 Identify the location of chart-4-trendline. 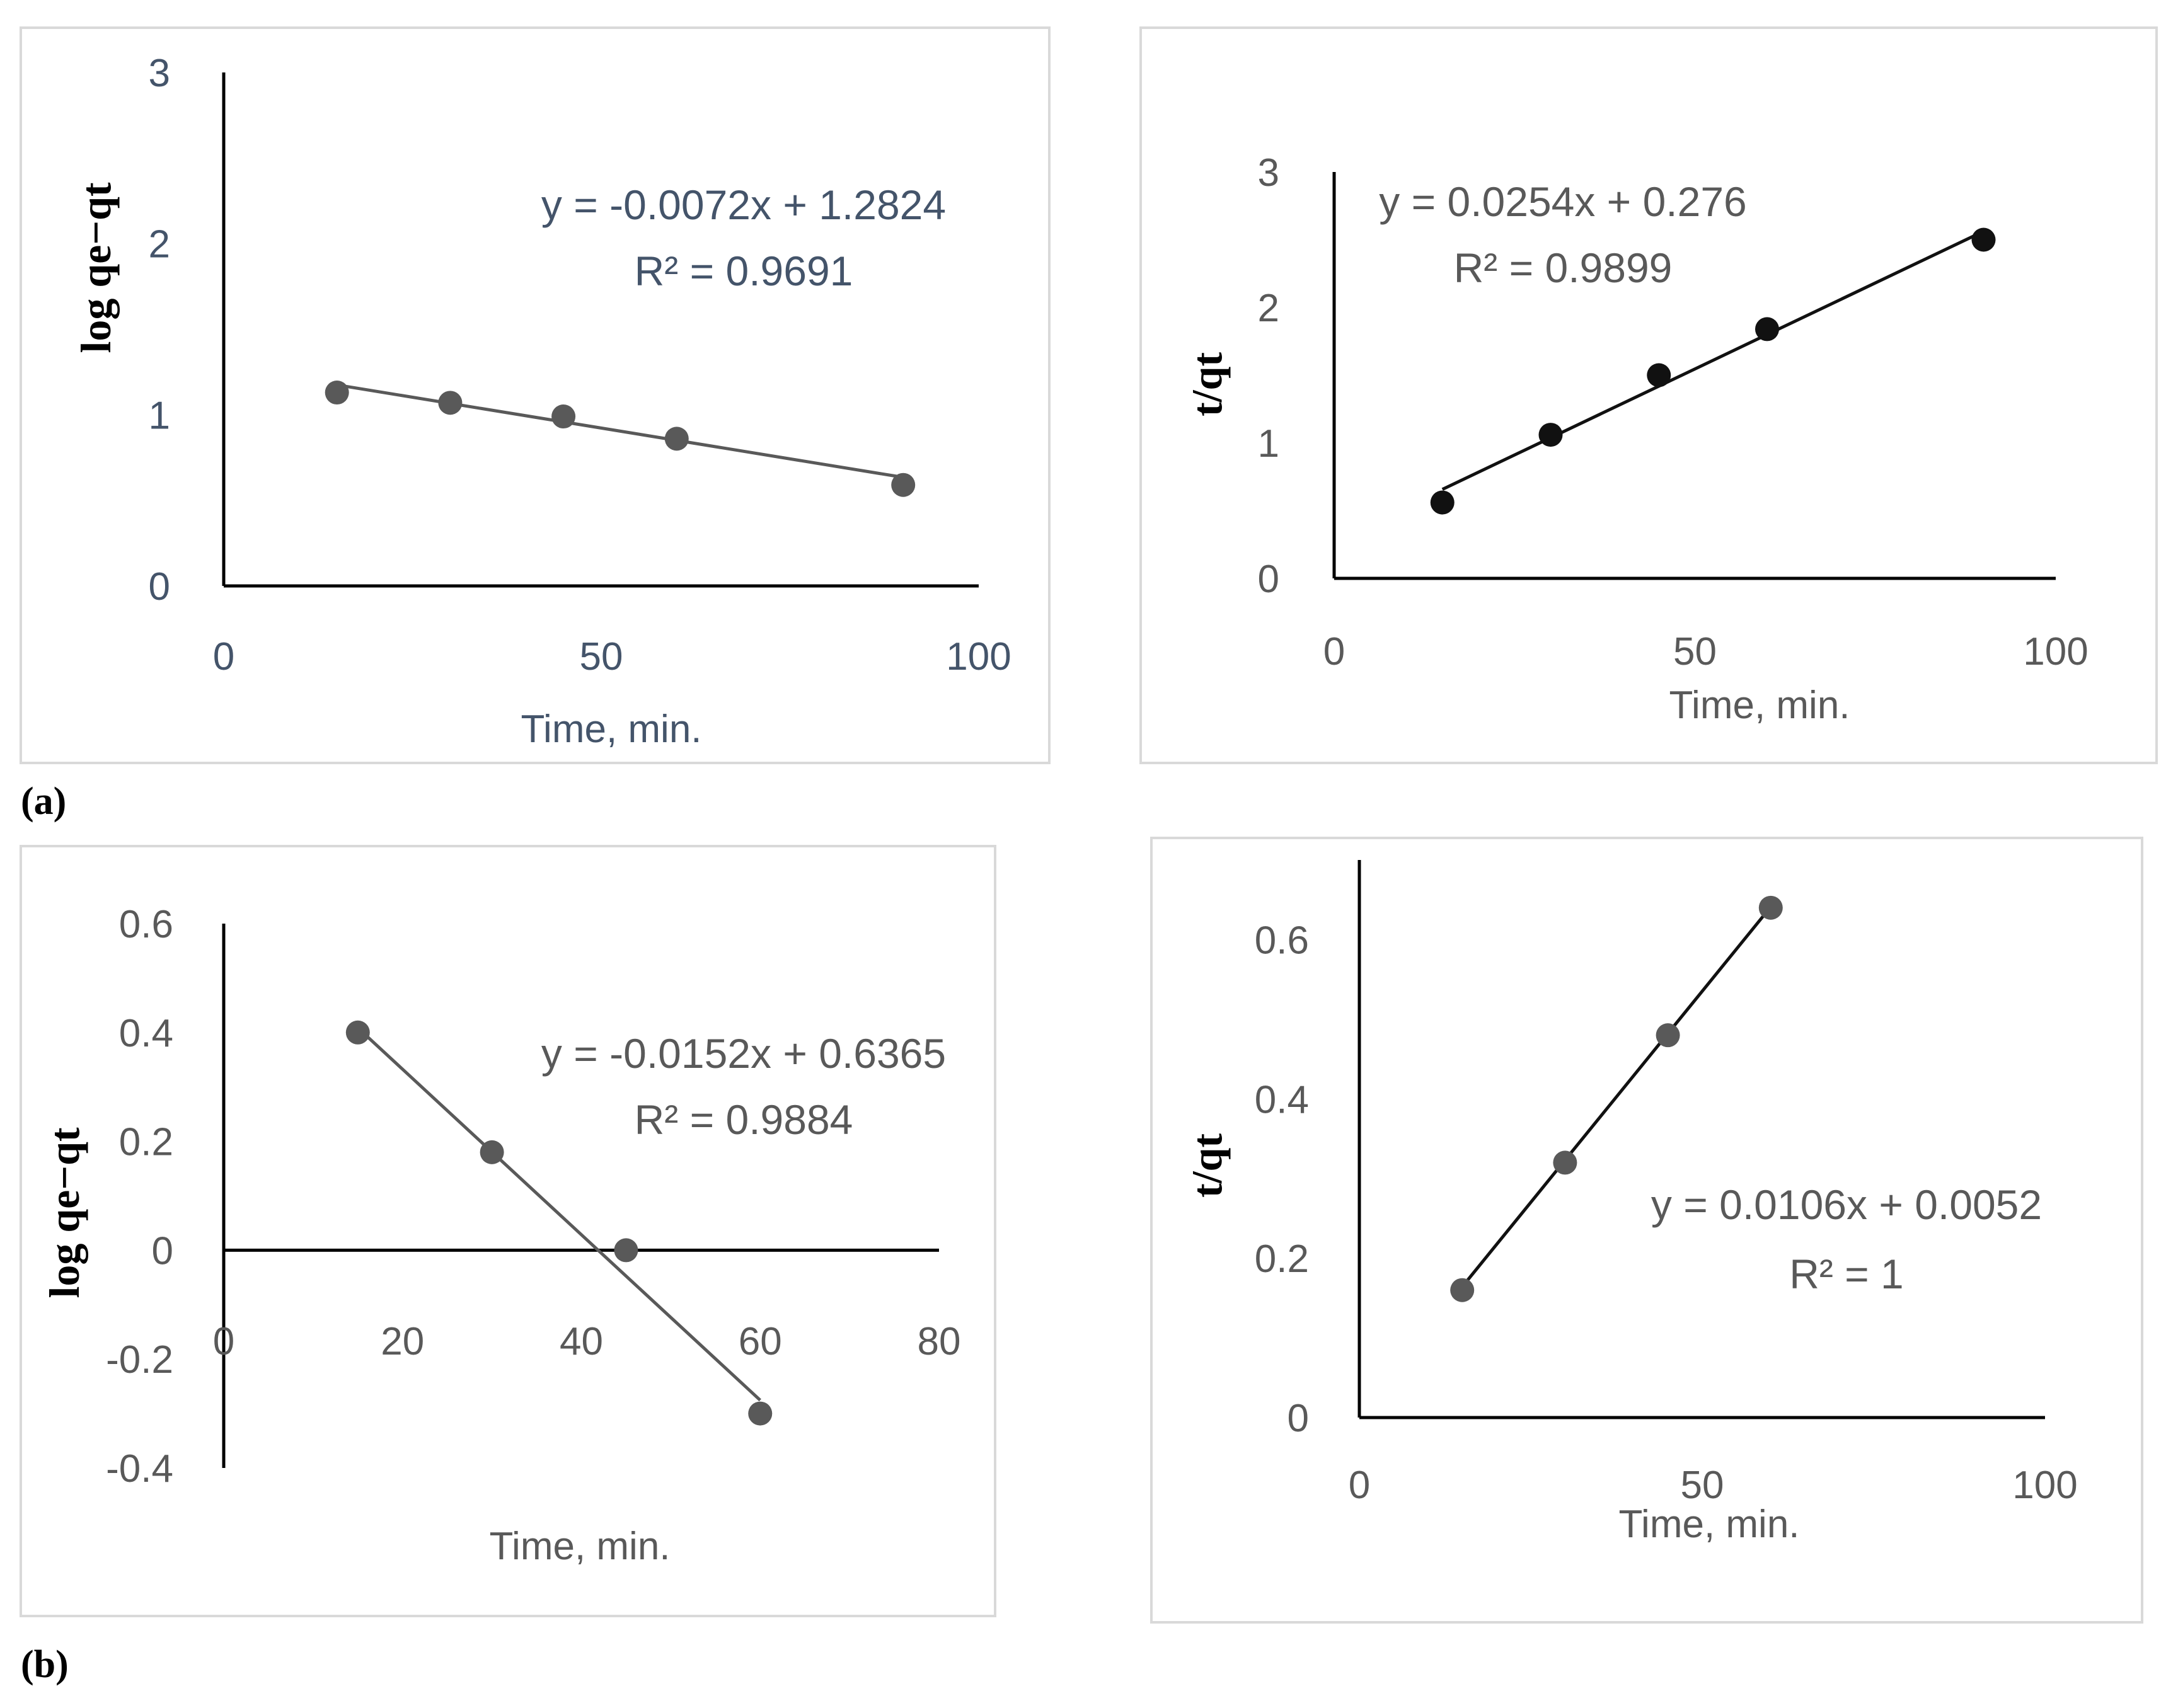
(1616, 1096).